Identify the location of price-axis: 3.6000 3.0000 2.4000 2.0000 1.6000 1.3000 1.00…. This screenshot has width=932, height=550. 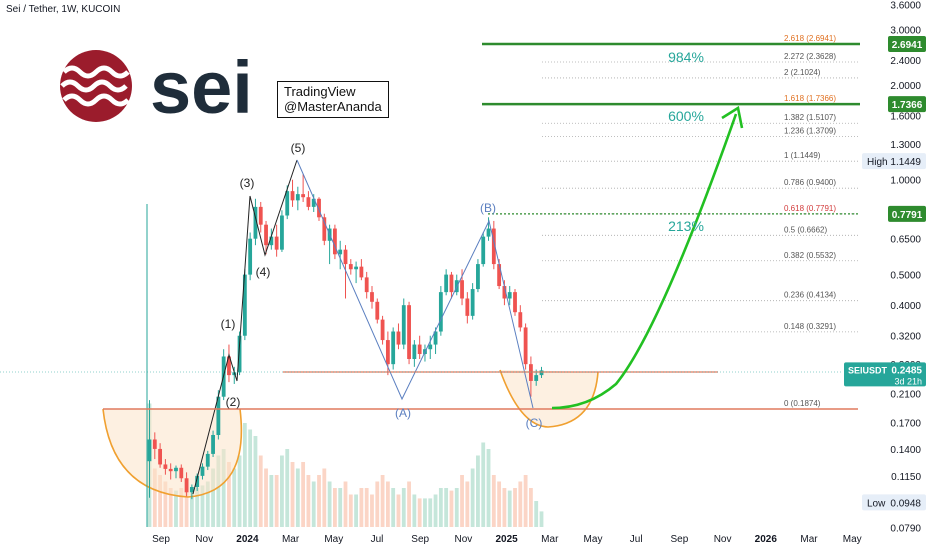
(905, 267).